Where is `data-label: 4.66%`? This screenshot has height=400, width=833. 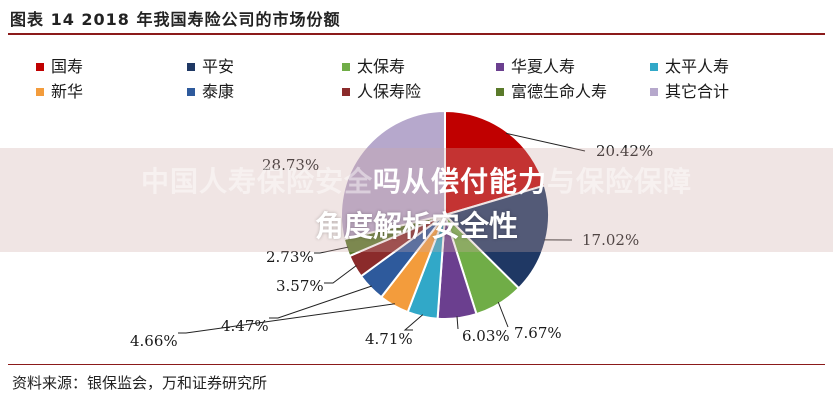
data-label: 4.66% is located at coordinates (154, 341).